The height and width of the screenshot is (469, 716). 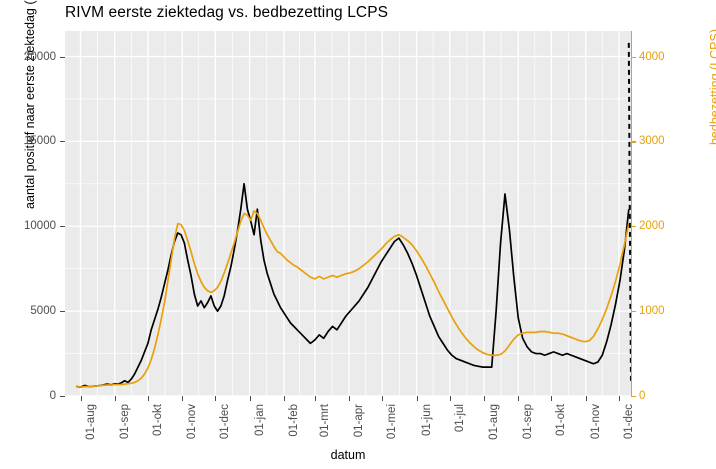 What do you see at coordinates (124, 422) in the screenshot?
I see `x-tick-label-1: 01-sep` at bounding box center [124, 422].